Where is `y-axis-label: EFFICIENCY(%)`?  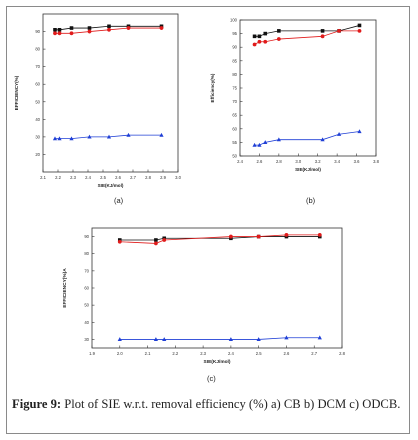
y-axis-label: EFFICIENCY(%) is located at coordinates (16, 92).